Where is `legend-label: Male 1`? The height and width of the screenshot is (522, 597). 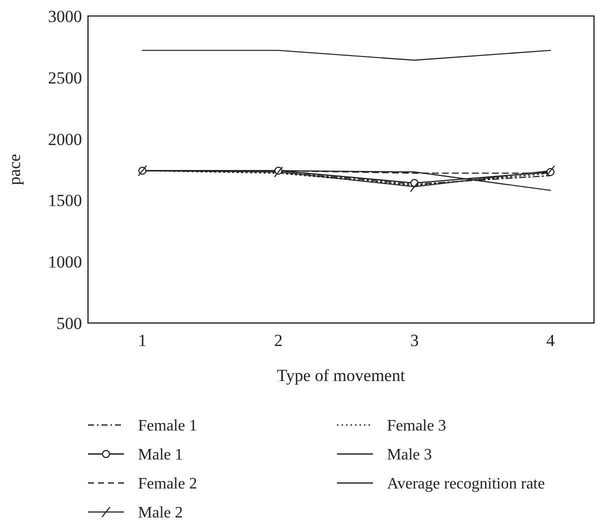 legend-label: Male 1 is located at coordinates (160, 455).